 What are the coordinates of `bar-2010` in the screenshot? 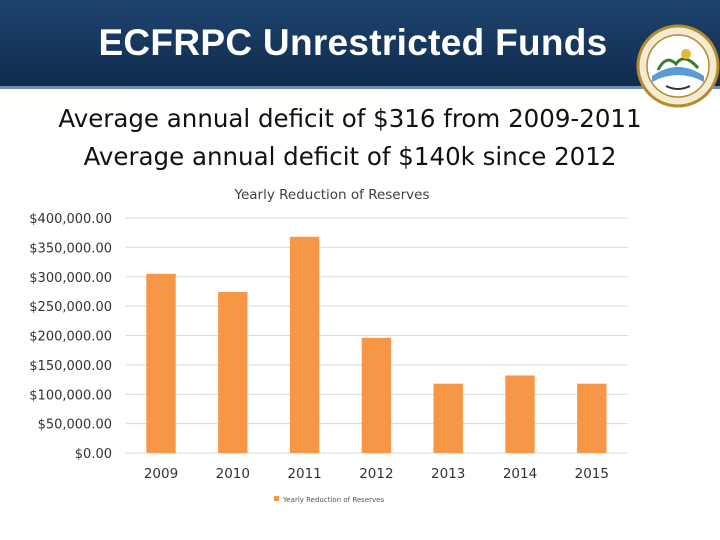 It's located at (233, 372).